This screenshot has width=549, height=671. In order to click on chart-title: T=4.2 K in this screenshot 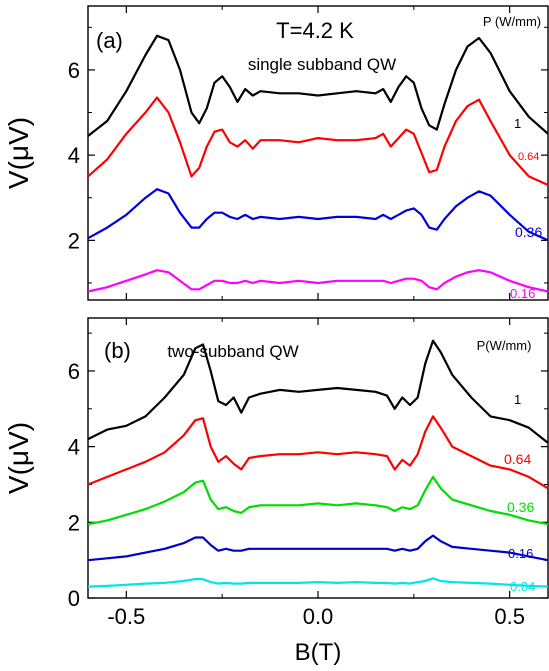, I will do `click(315, 30)`.